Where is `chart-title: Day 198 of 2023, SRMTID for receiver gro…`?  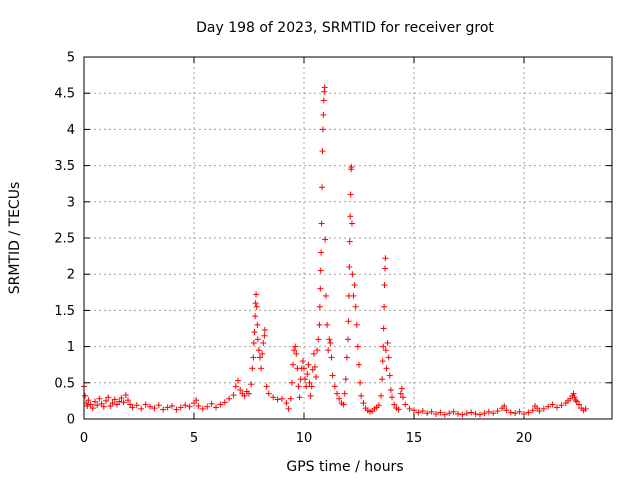 chart-title: Day 198 of 2023, SRMTID for receiver gro… is located at coordinates (345, 28).